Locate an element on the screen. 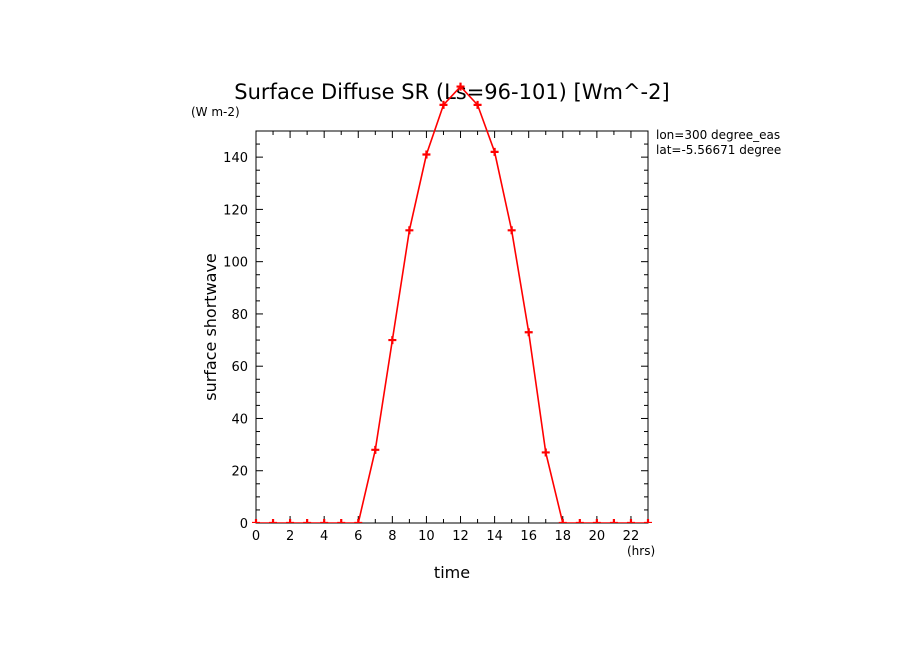  x-tick-label: 4 is located at coordinates (324, 536).